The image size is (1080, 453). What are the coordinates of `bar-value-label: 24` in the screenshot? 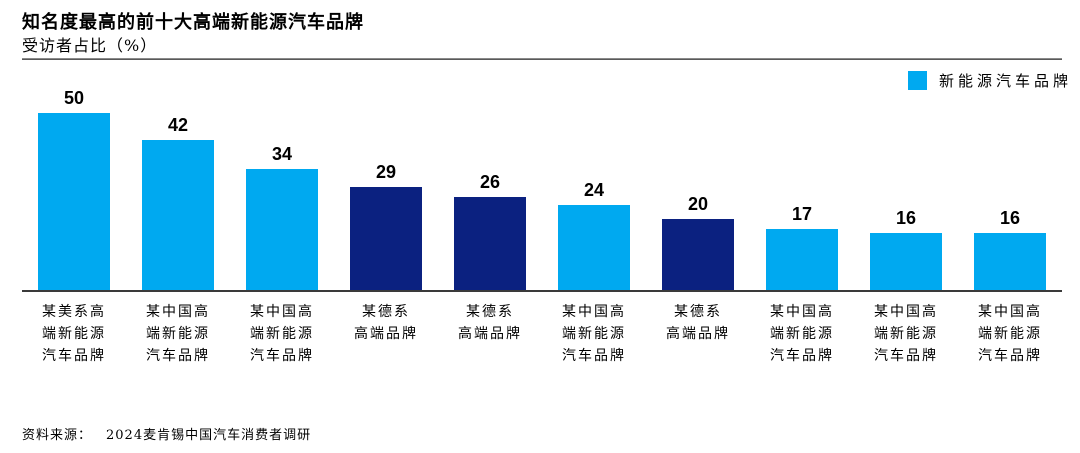 It's located at (594, 190).